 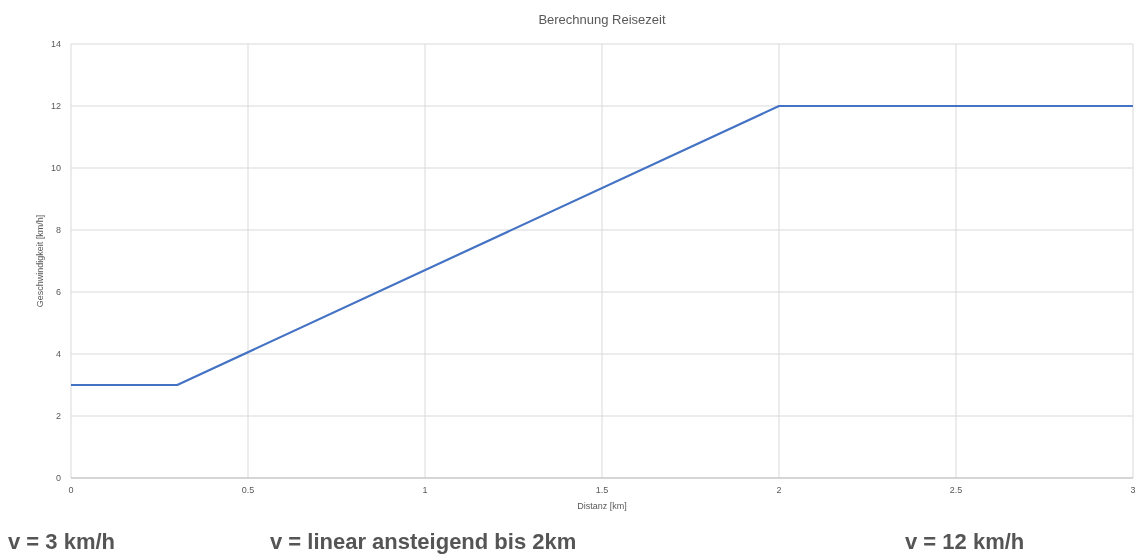 What do you see at coordinates (956, 490) in the screenshot?
I see `x-tick-label: 2.5` at bounding box center [956, 490].